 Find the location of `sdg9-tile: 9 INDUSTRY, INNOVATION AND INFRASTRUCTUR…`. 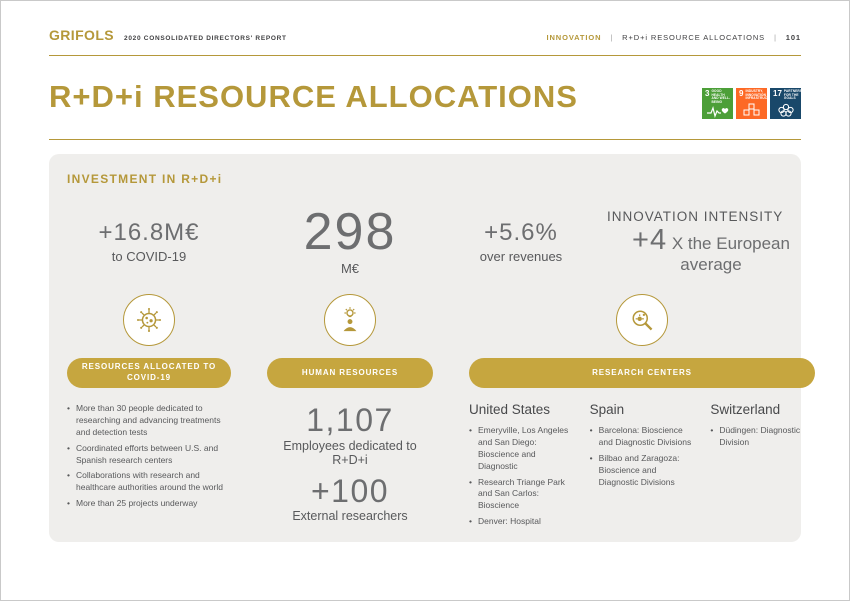

sdg9-tile: 9 INDUSTRY, INNOVATION AND INFRASTRUCTUR… is located at coordinates (756, 103).